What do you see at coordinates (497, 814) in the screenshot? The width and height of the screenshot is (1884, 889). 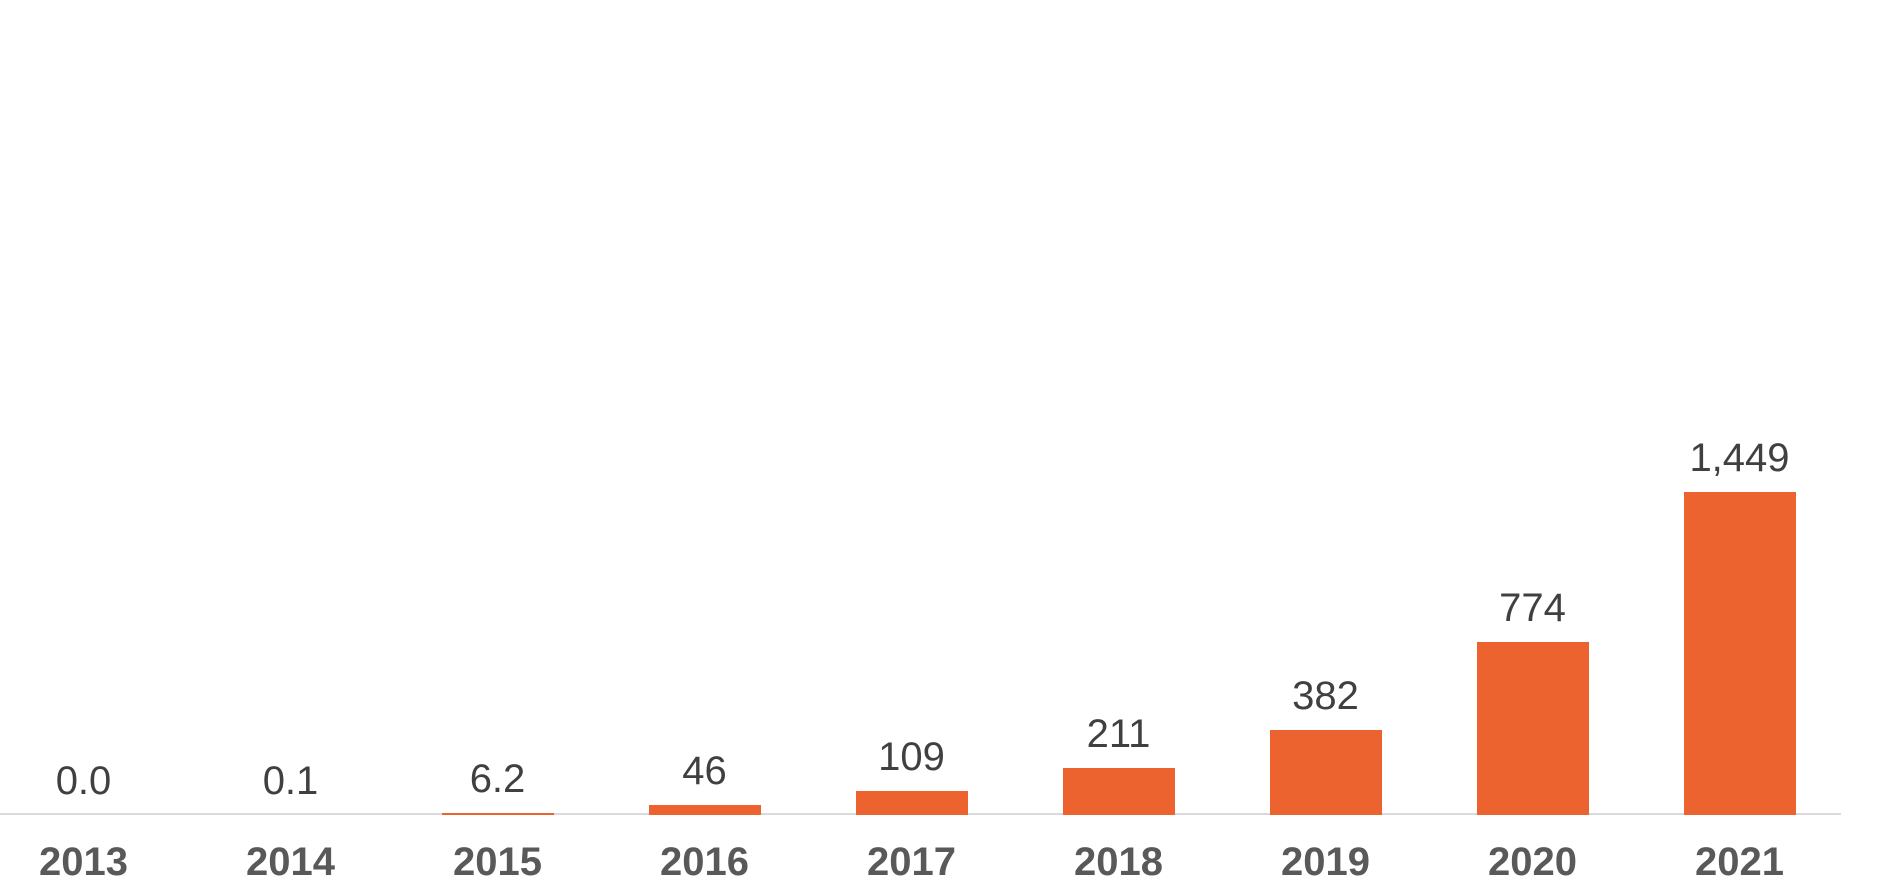 I see `bar-2015` at bounding box center [497, 814].